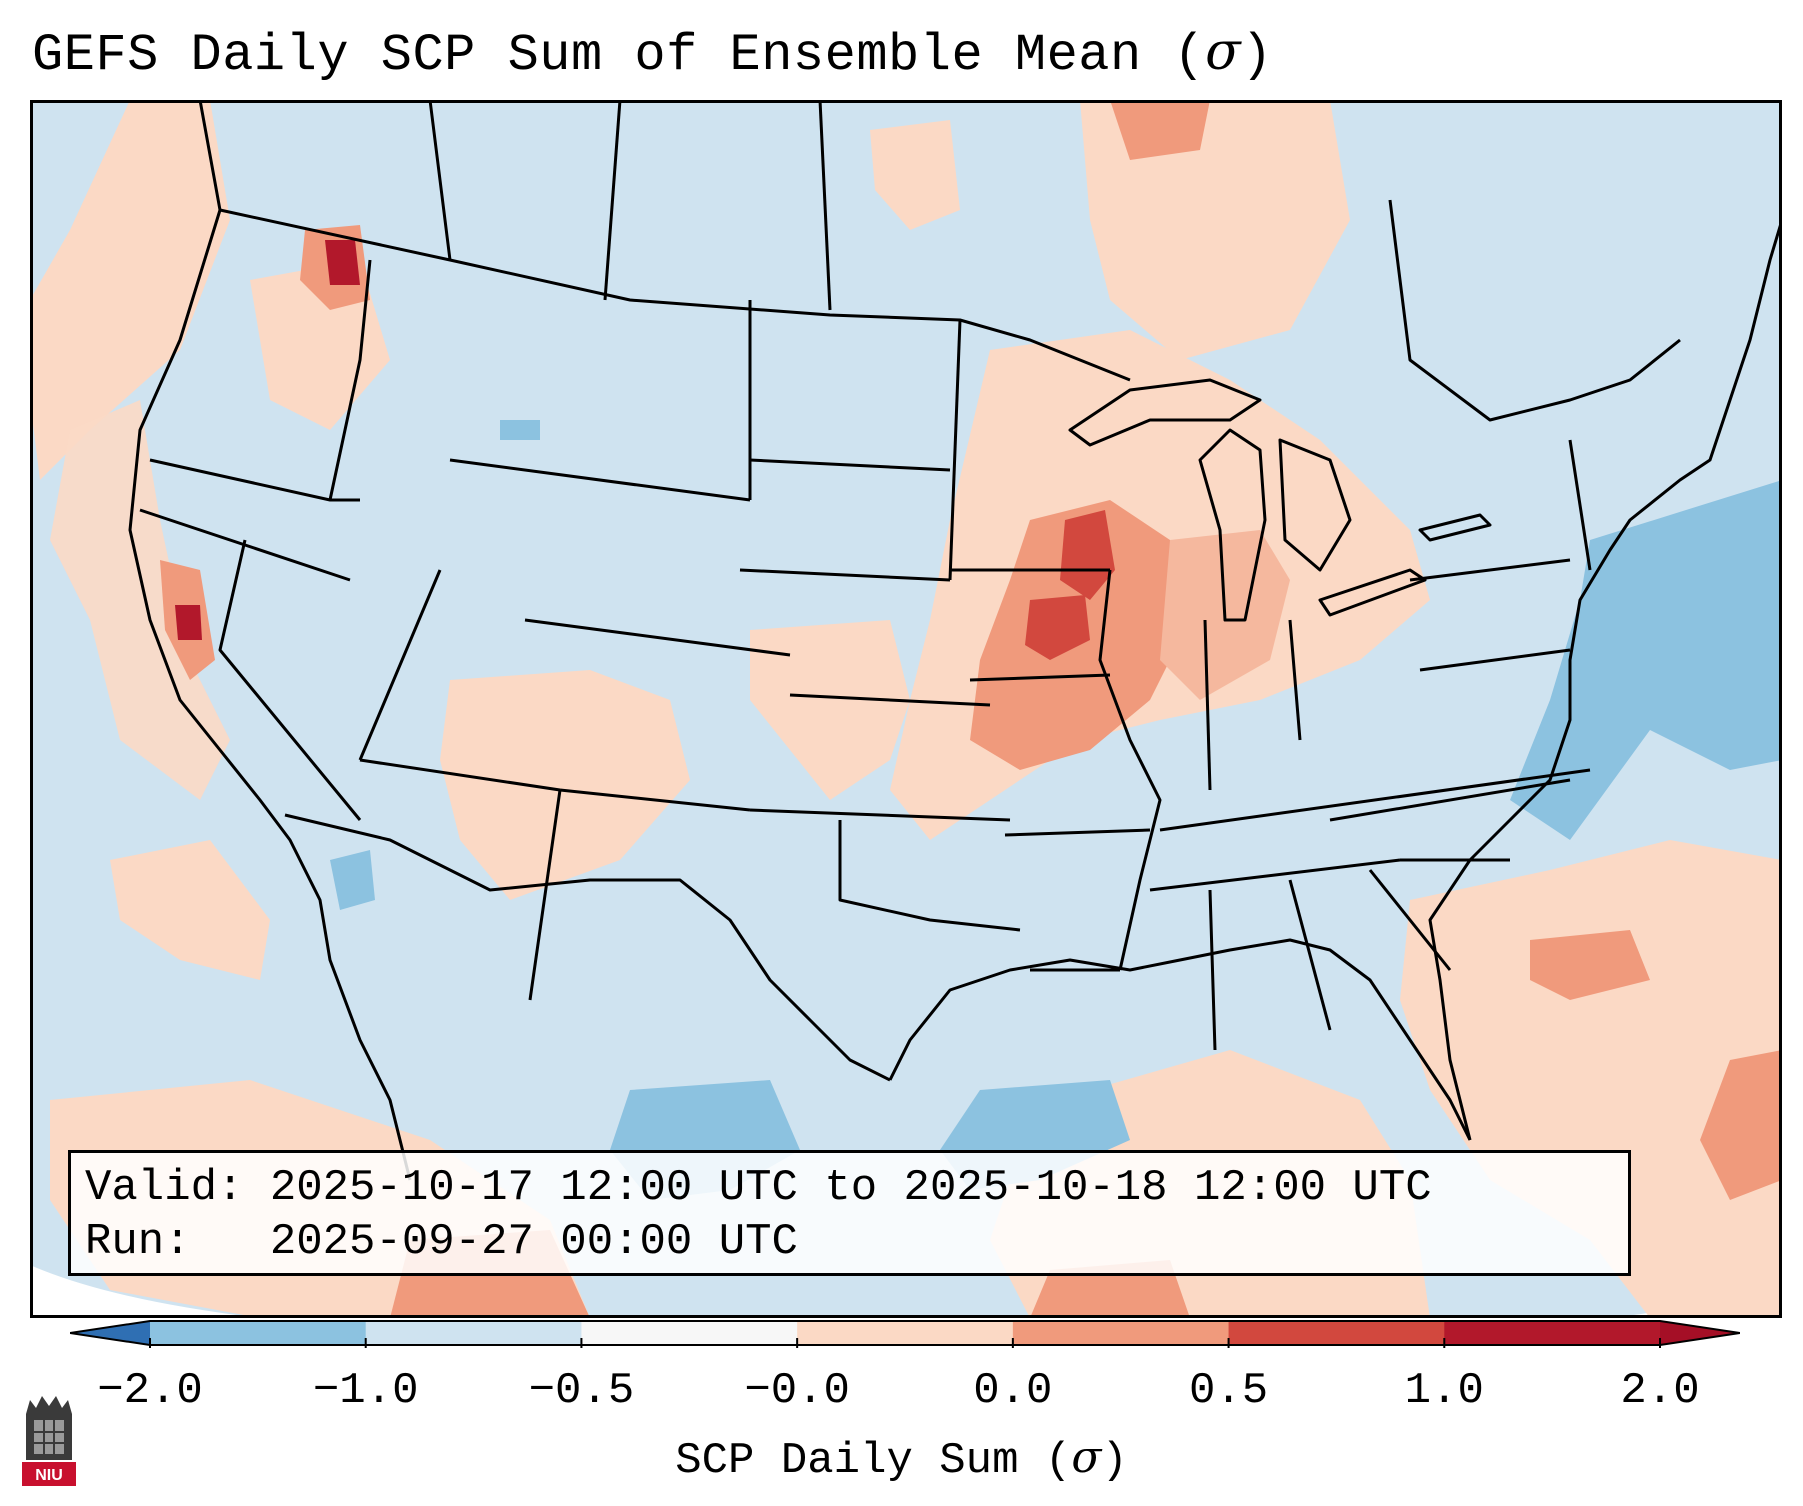 This screenshot has height=1506, width=1803. What do you see at coordinates (1223, 52) in the screenshot?
I see `title-sigma: σ` at bounding box center [1223, 52].